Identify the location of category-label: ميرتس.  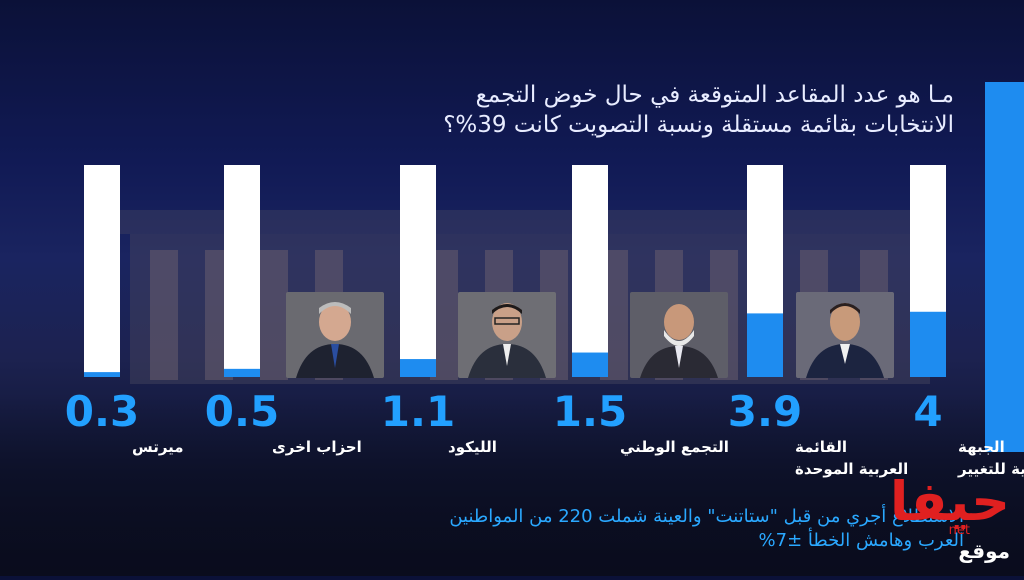
(158, 447).